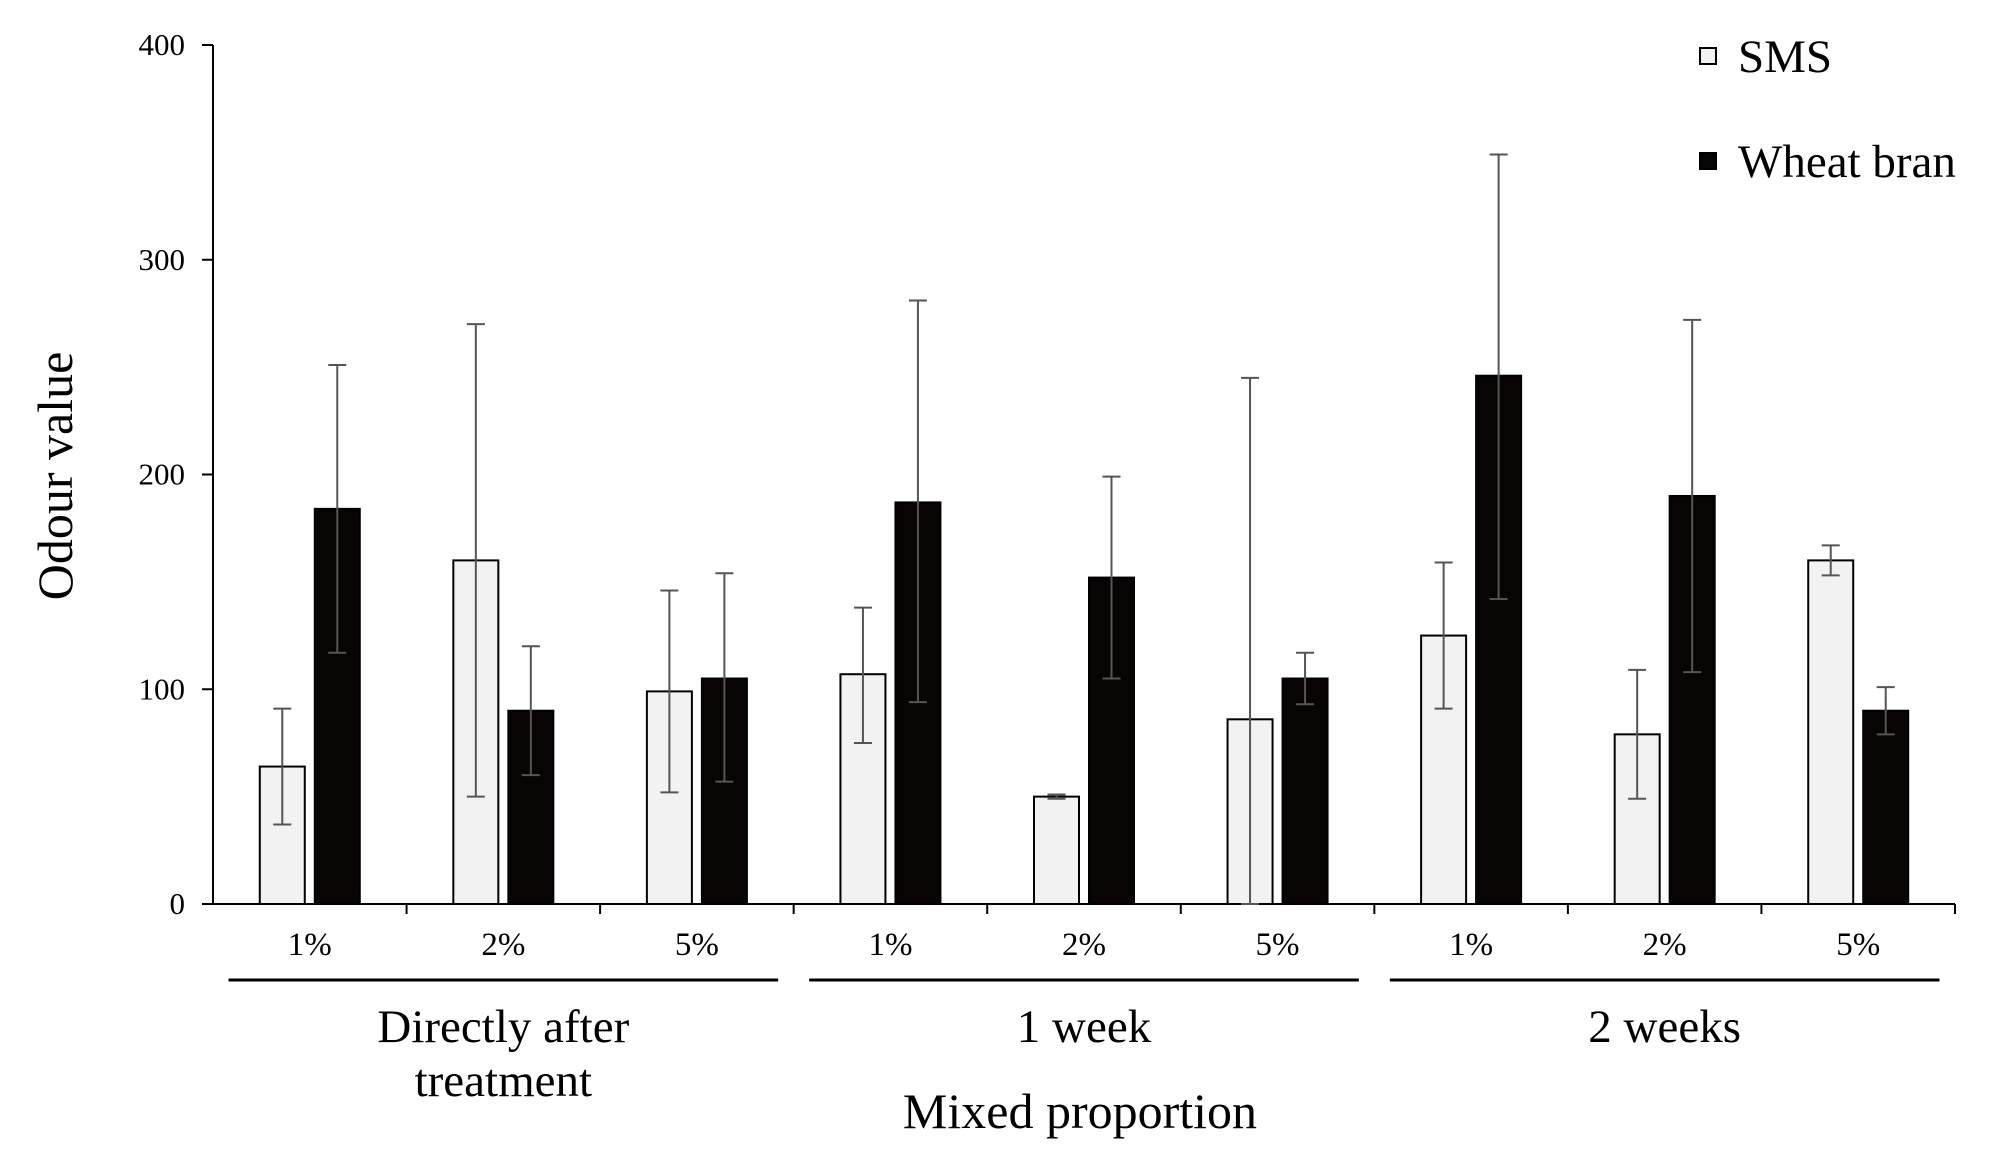 Image resolution: width=1995 pixels, height=1176 pixels. What do you see at coordinates (162, 44) in the screenshot?
I see `y-tick-label: 400` at bounding box center [162, 44].